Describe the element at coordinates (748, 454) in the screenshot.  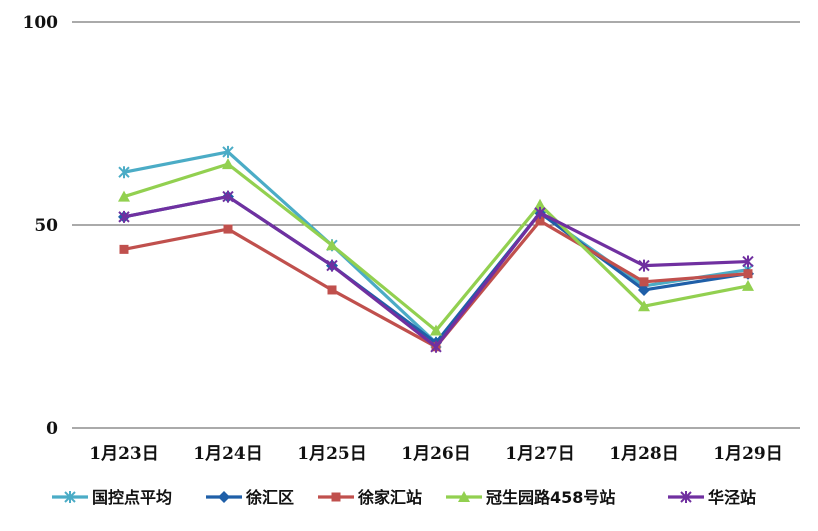
I see `x-tick-label: 1月29日` at that location.